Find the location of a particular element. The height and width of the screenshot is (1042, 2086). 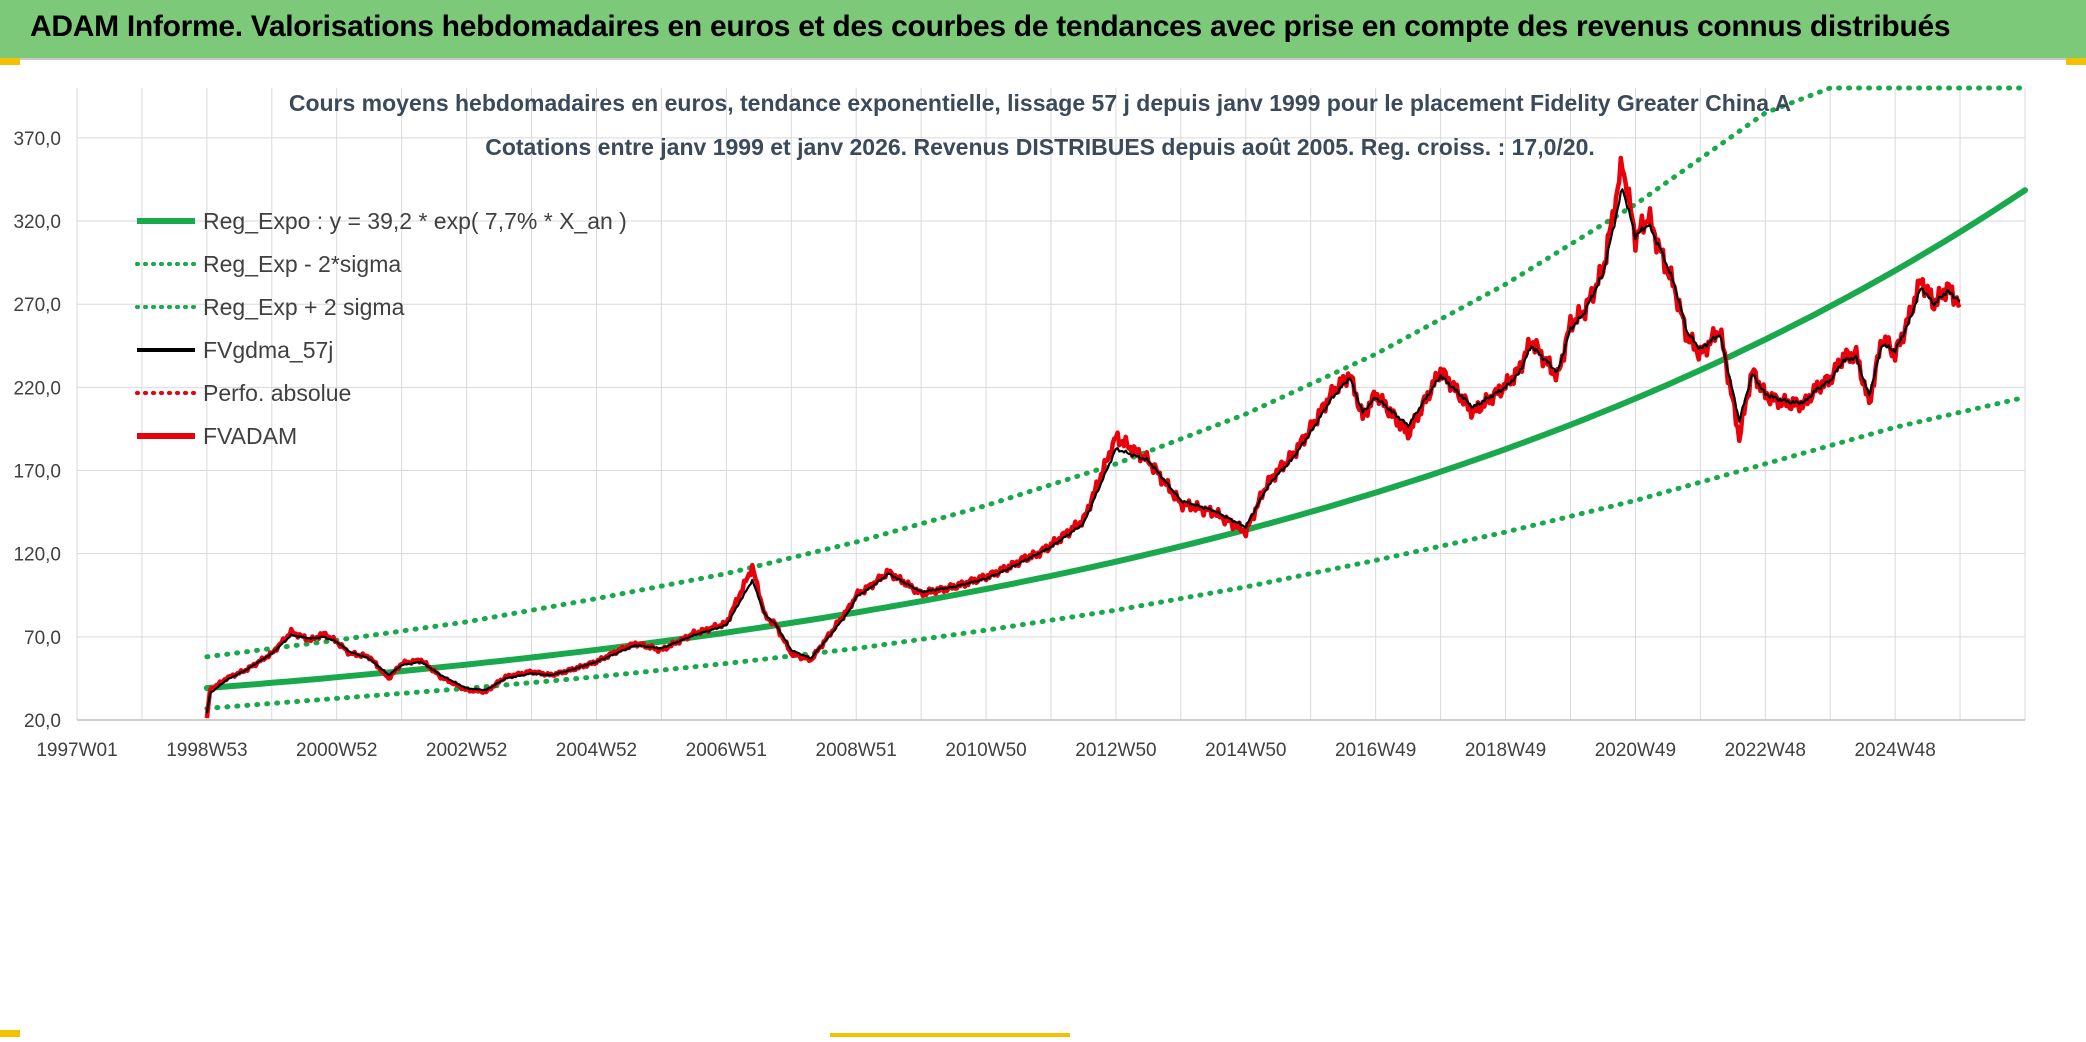

x-tick-label: 2010W50 is located at coordinates (985, 750).